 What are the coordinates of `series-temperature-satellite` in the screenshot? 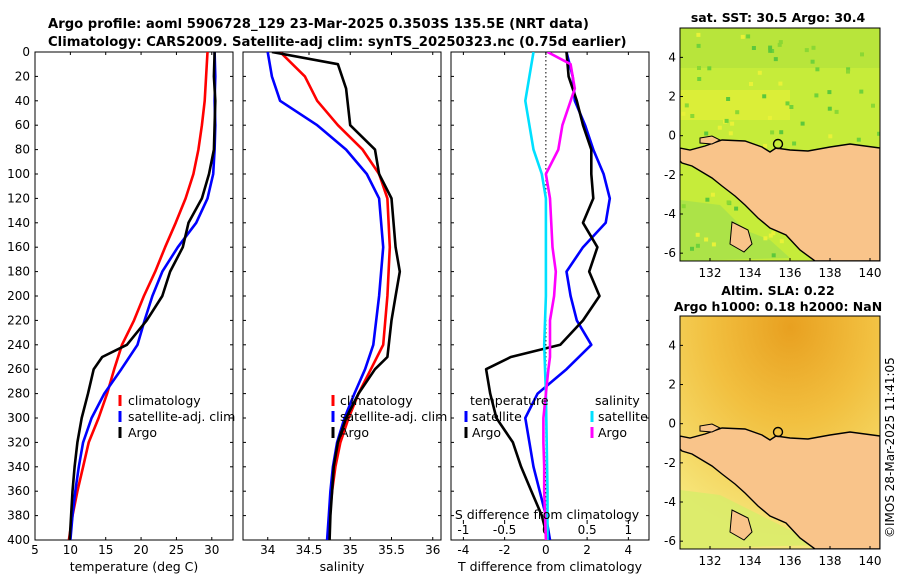 It's located at (568, 296).